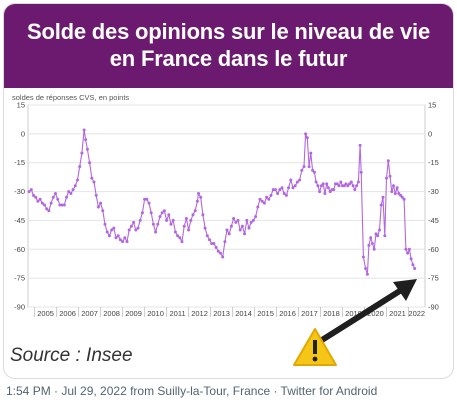 The width and height of the screenshot is (457, 406). What do you see at coordinates (19, 278) in the screenshot?
I see `y-tick-label-left: -75` at bounding box center [19, 278].